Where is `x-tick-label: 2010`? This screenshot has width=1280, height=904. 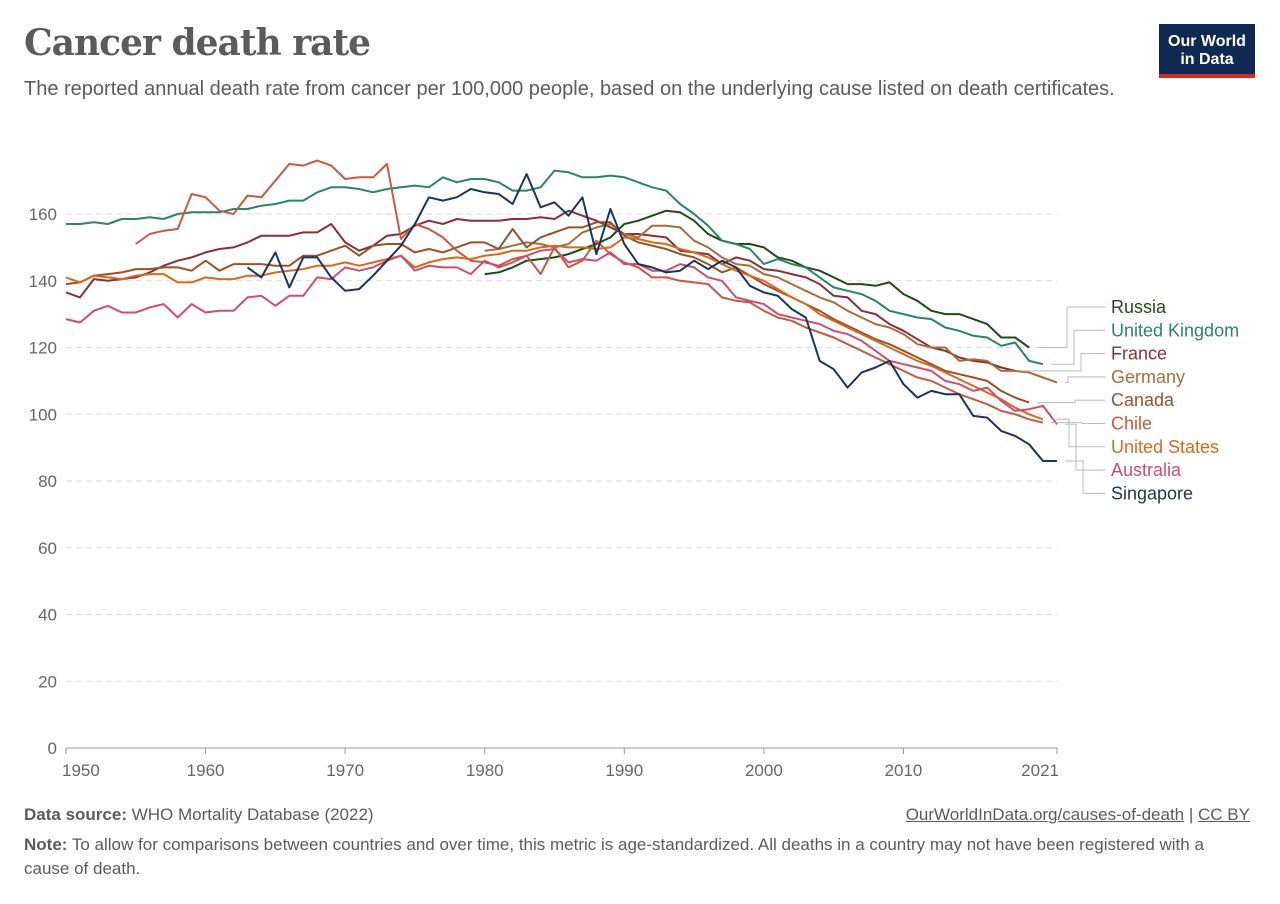
x-tick-label: 2010 is located at coordinates (904, 770).